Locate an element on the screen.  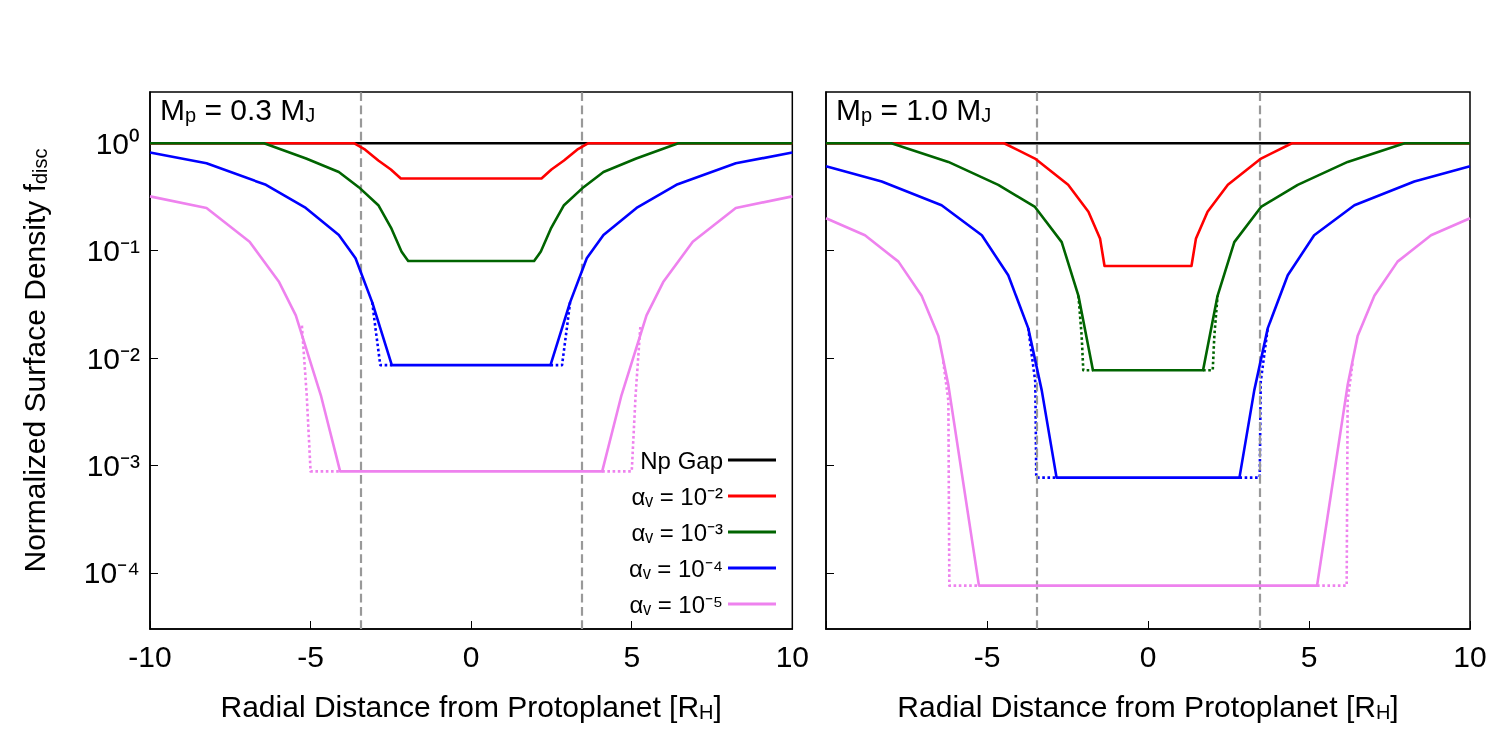
y-tick-label: 10⁻² is located at coordinates (113, 358).